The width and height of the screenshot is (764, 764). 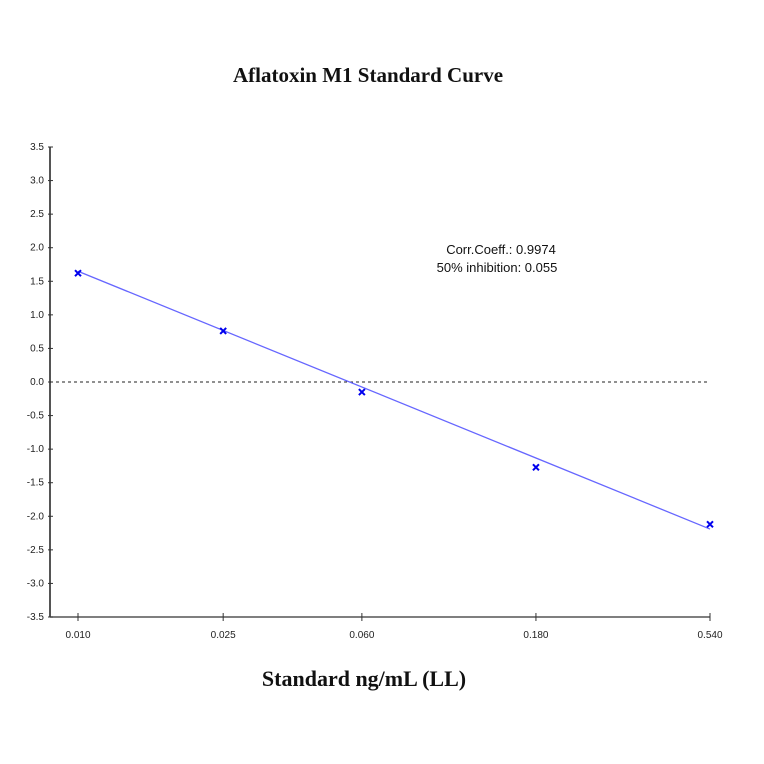 What do you see at coordinates (36, 516) in the screenshot?
I see `y-tick-label: -2.0` at bounding box center [36, 516].